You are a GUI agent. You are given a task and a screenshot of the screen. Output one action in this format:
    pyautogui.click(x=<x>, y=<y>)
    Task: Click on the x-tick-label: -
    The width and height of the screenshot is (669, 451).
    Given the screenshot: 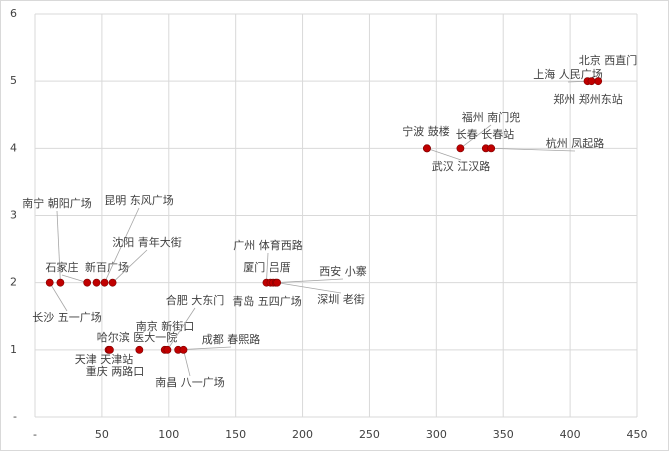 What is the action you would take?
    pyautogui.click(x=35, y=434)
    